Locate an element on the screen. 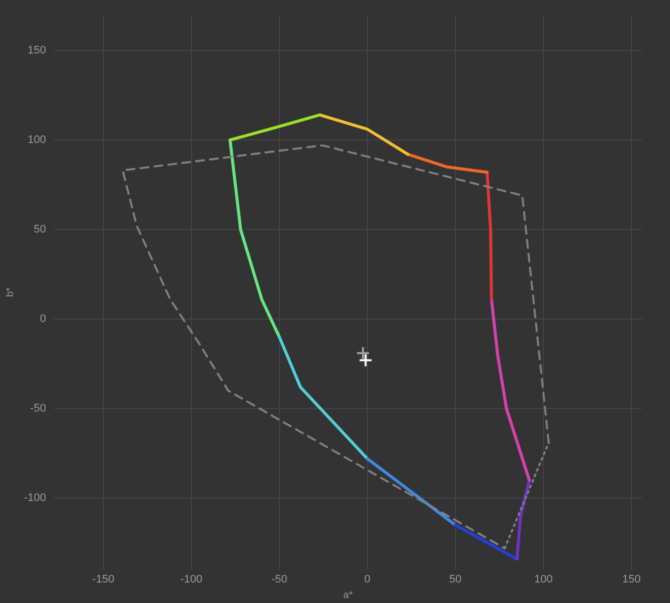 This screenshot has width=670, height=603. x-tick-label: -50 is located at coordinates (279, 579).